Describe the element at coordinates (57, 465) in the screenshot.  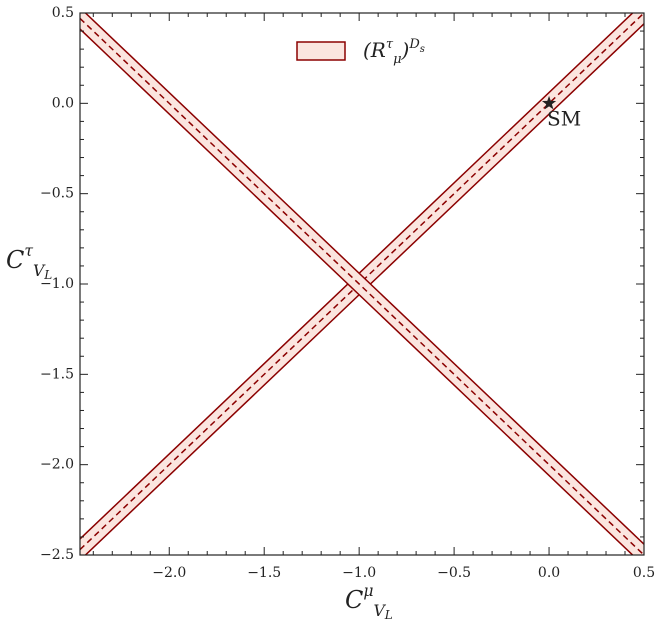
I see `y-tick-label: −2.0` at that location.